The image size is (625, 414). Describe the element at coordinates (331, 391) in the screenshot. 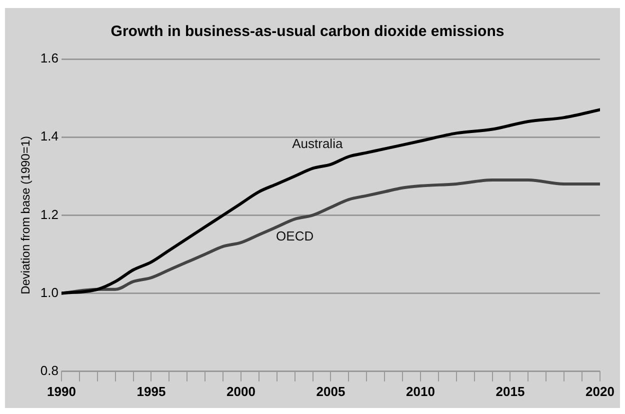

I see `x-tick-label: 2005` at that location.